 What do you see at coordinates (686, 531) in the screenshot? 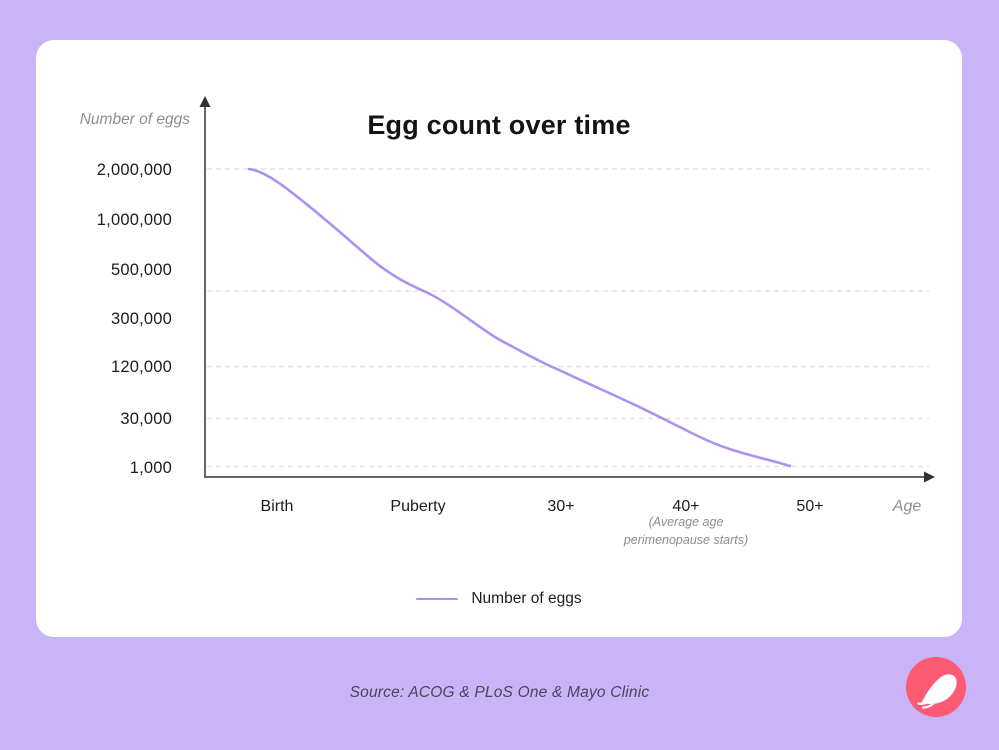
I see `perimenopause-annotation: (Average age perimenopause starts)` at bounding box center [686, 531].